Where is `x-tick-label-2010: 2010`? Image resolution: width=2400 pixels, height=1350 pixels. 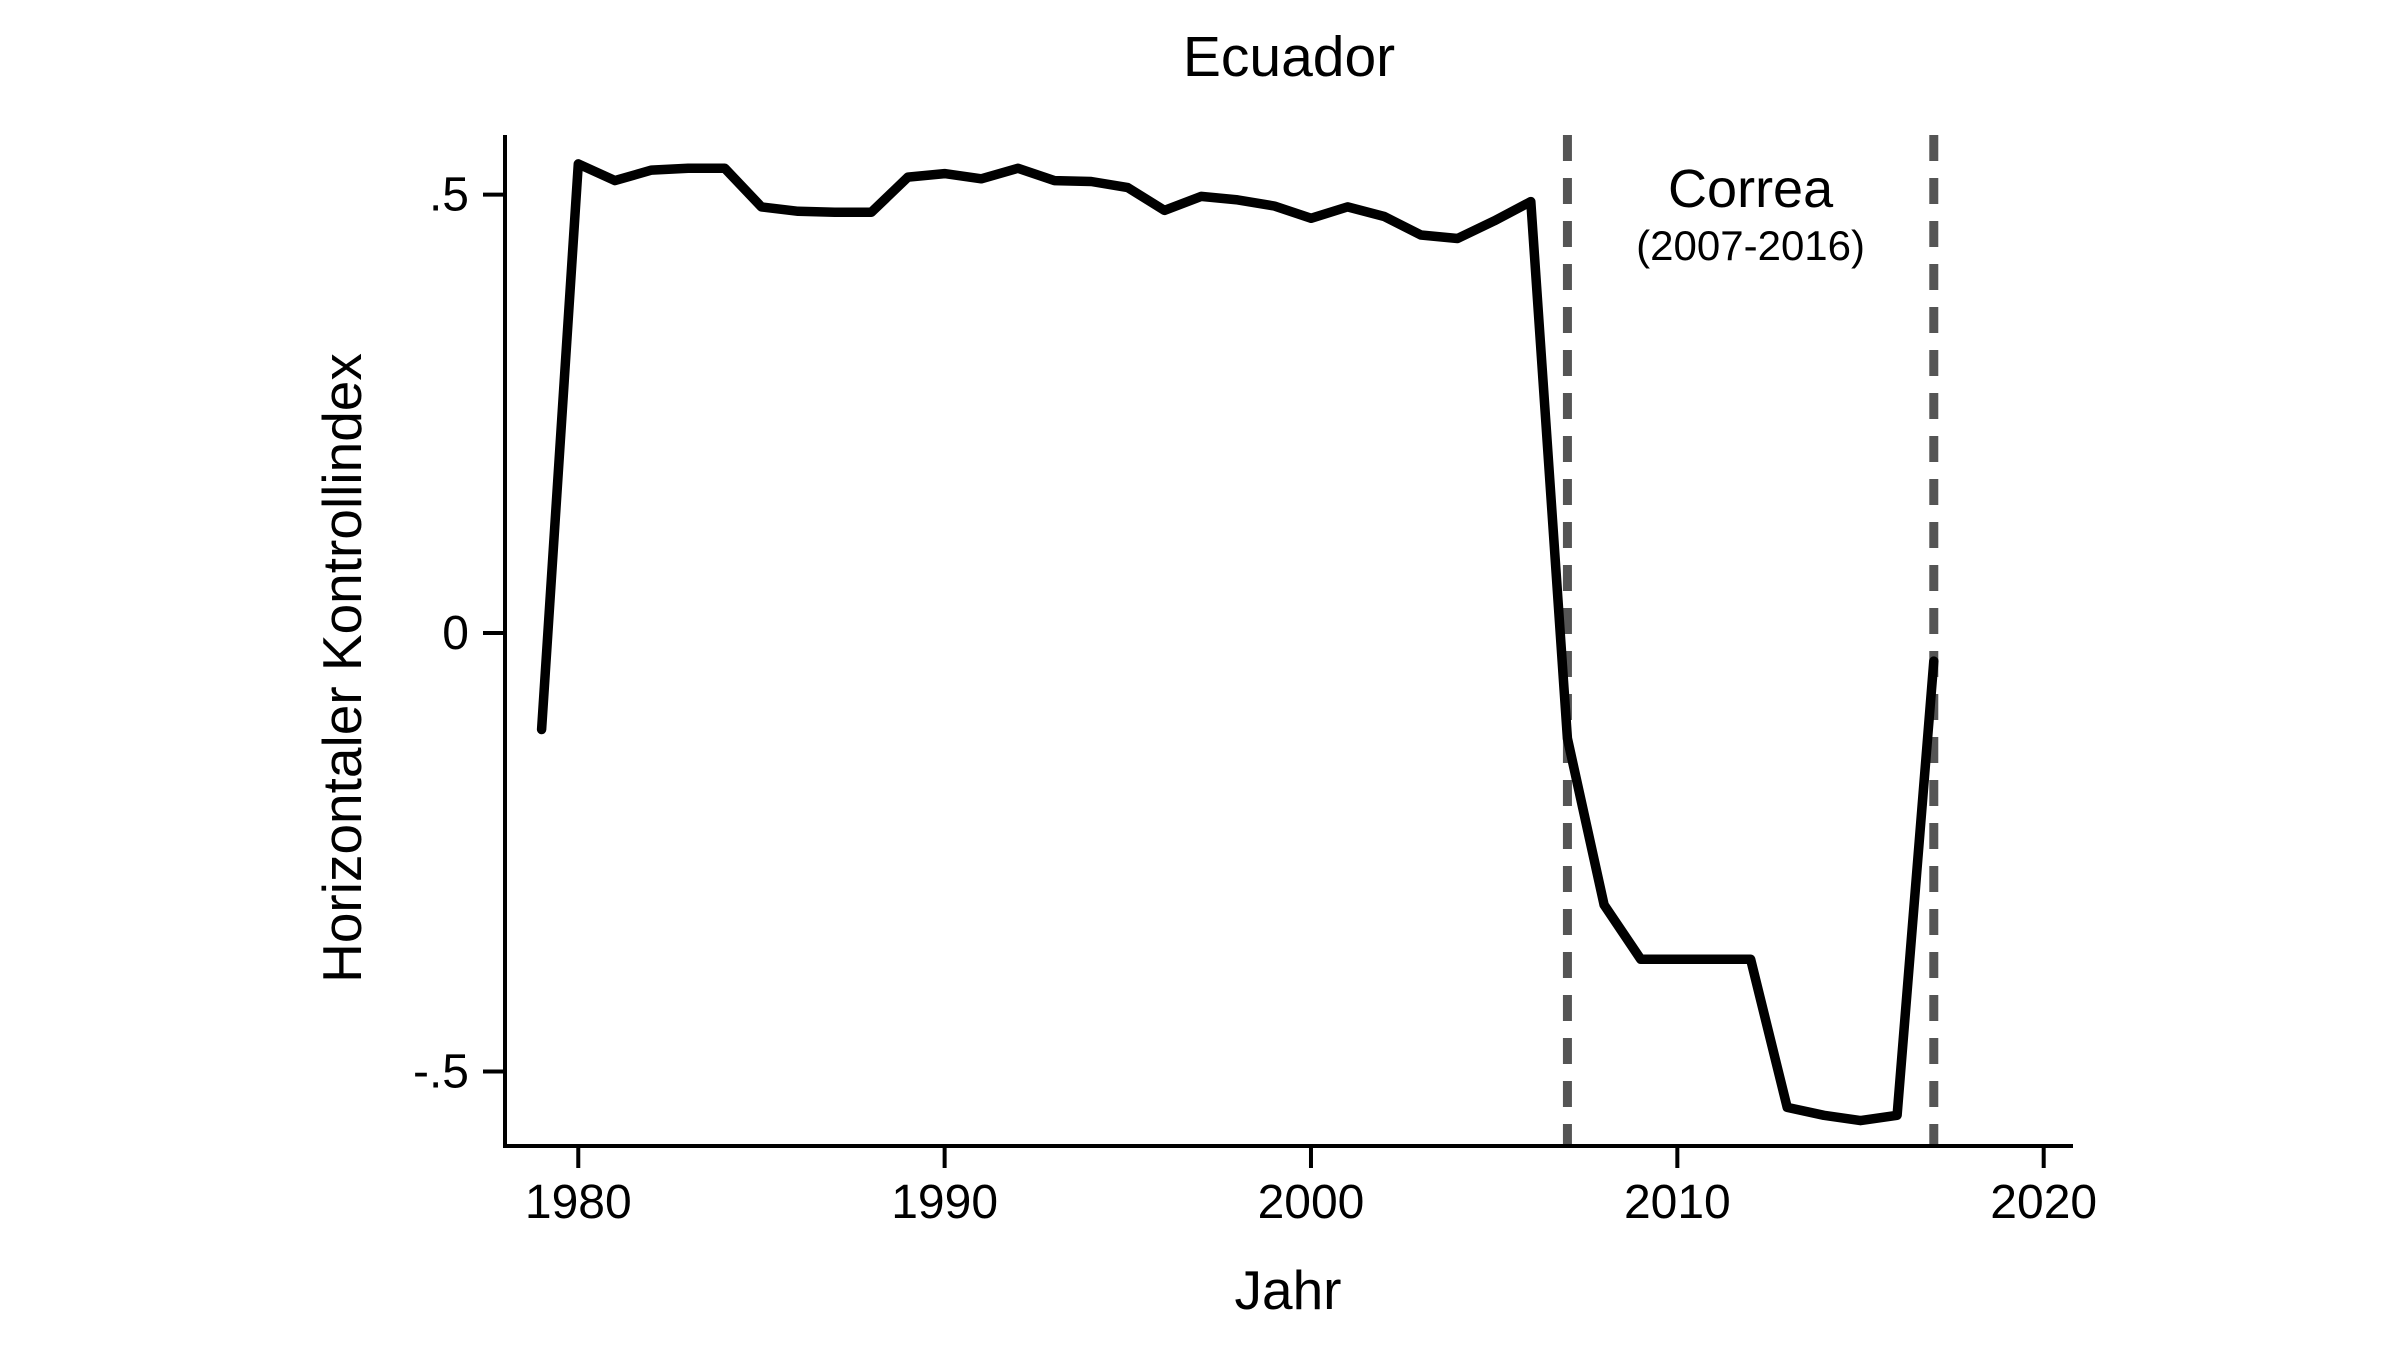
x-tick-label-2010: 2010 is located at coordinates (1677, 1202).